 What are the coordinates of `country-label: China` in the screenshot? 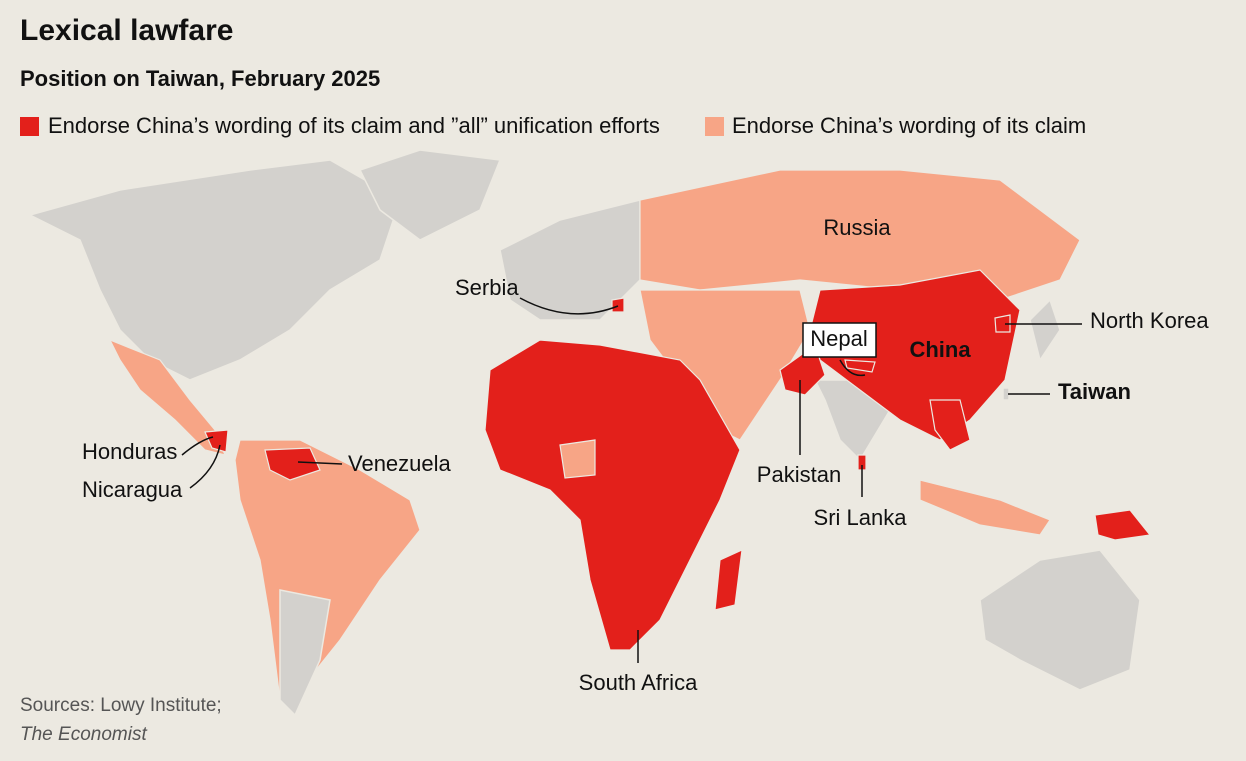 It's located at (940, 349).